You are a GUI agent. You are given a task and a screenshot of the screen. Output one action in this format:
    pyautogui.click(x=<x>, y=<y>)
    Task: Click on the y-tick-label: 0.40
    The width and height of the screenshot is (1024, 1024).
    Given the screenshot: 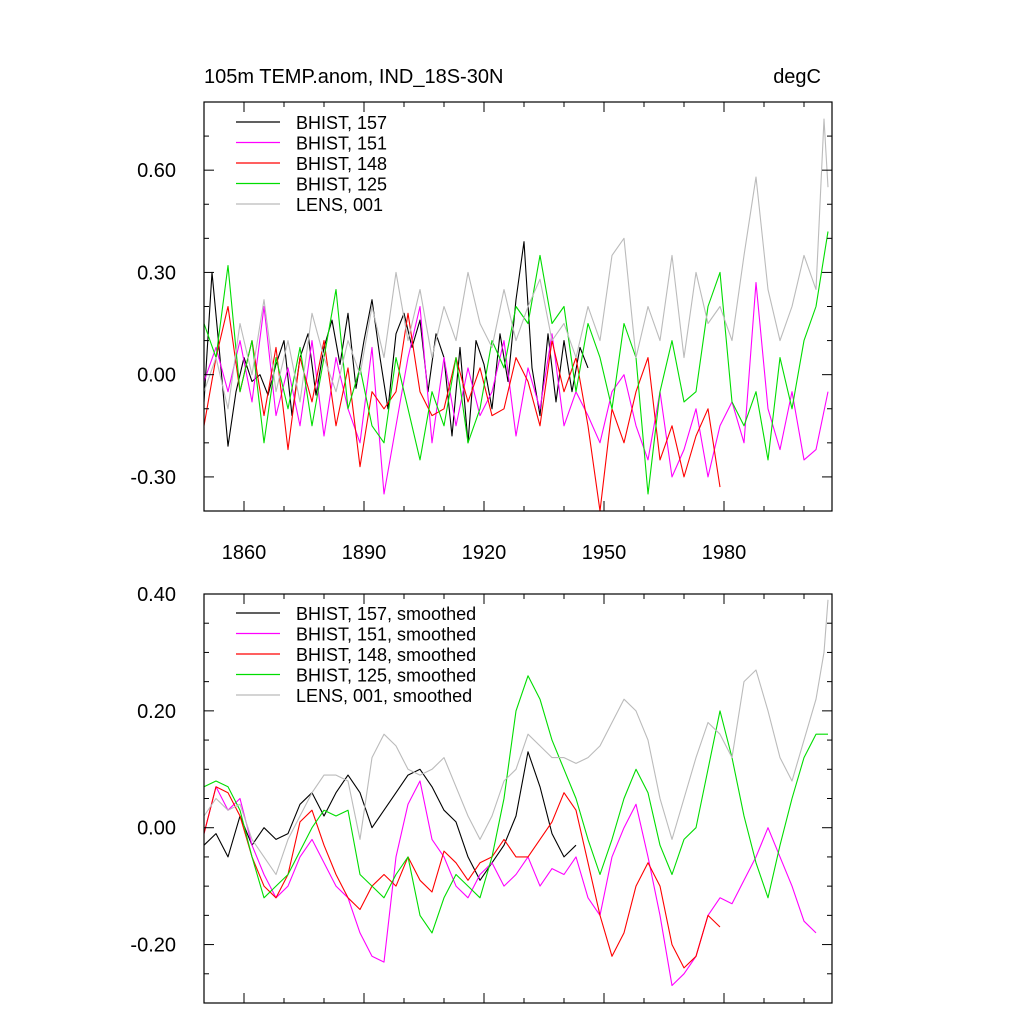 What is the action you would take?
    pyautogui.click(x=156, y=595)
    